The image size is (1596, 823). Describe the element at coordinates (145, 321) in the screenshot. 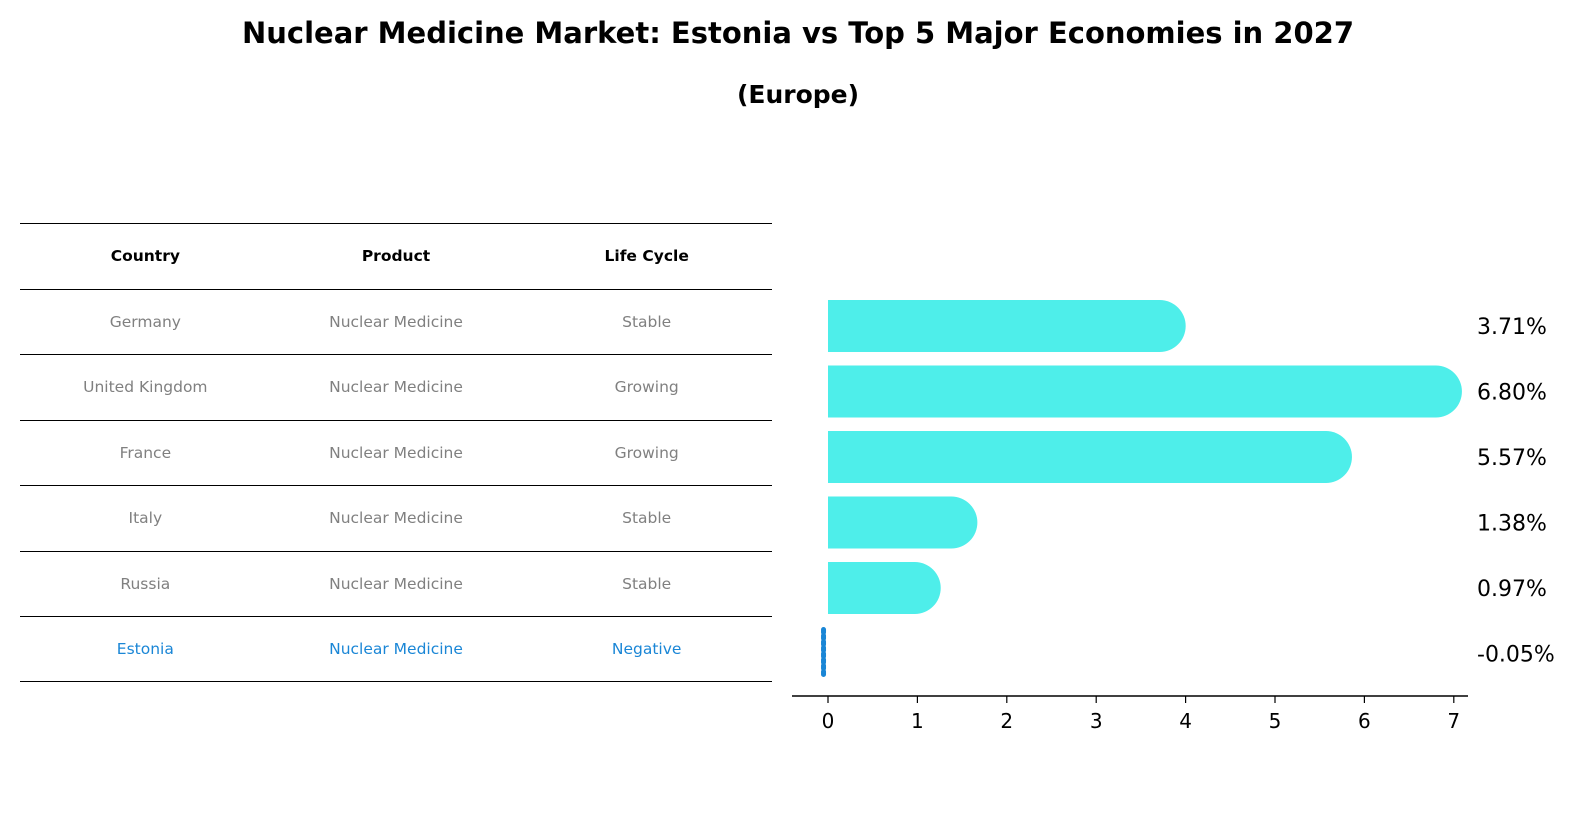

I see `country-cell: Germany` at that location.